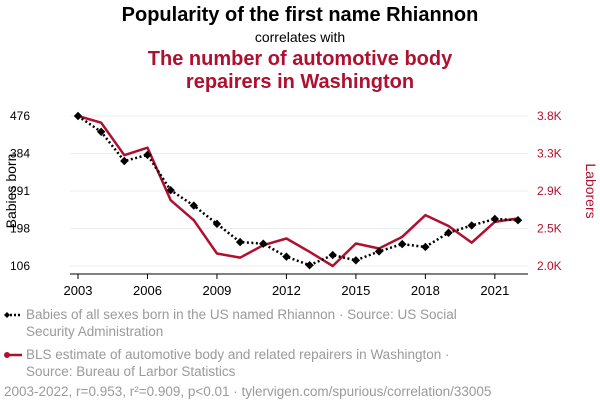  I want to click on y-tick-right: 3.8K, so click(549, 116).